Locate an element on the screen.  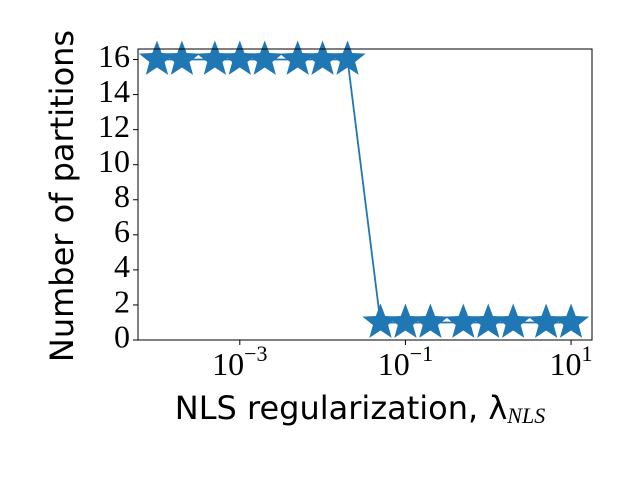
x-label-subscript: NLS is located at coordinates (525, 415).